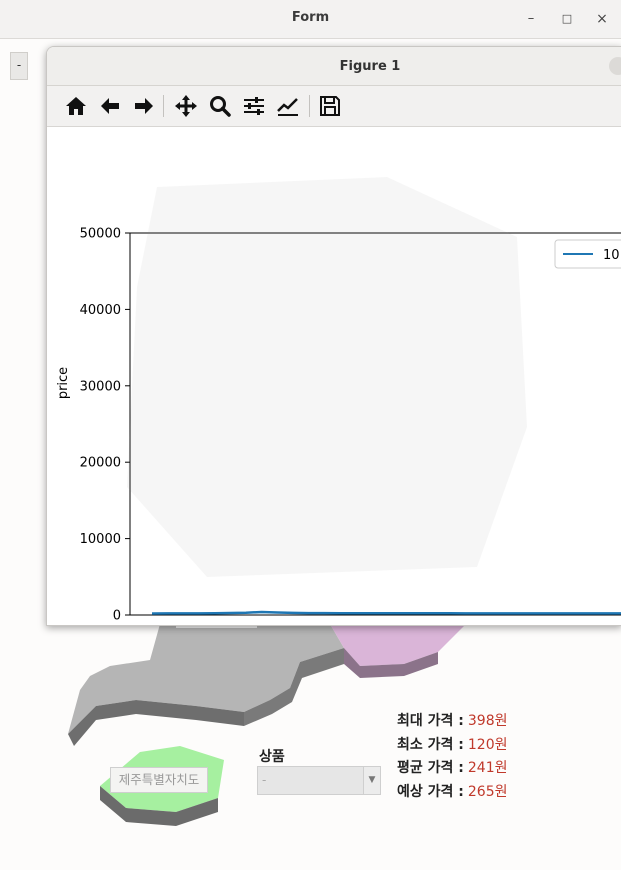 This screenshot has width=621, height=870. What do you see at coordinates (567, 18) in the screenshot?
I see `maximize-button: □` at bounding box center [567, 18].